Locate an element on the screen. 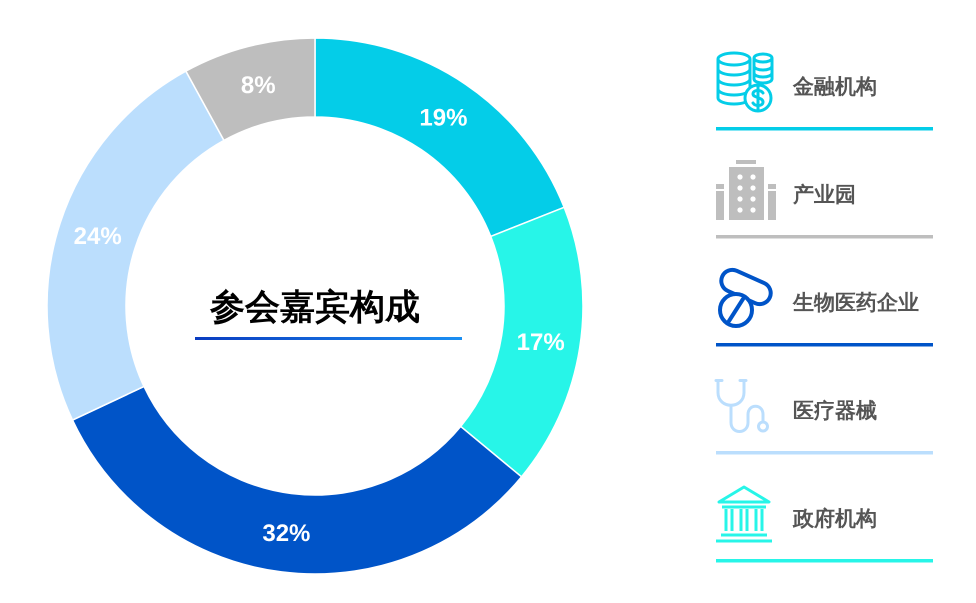 This screenshot has width=976, height=603. legend-label: 政府机构 is located at coordinates (834, 518).